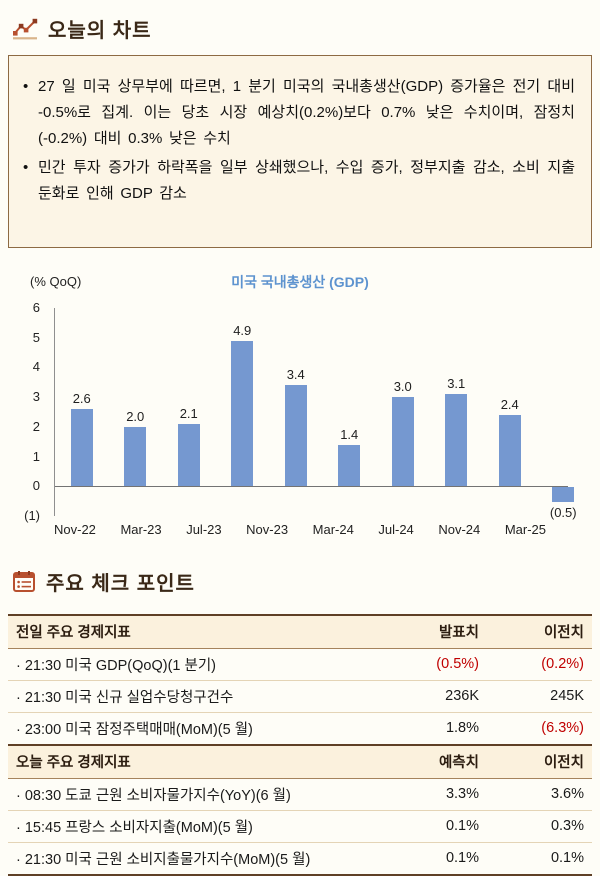 The image size is (600, 876). Describe the element at coordinates (32, 515) in the screenshot. I see `y-tick-label: (1)` at that location.